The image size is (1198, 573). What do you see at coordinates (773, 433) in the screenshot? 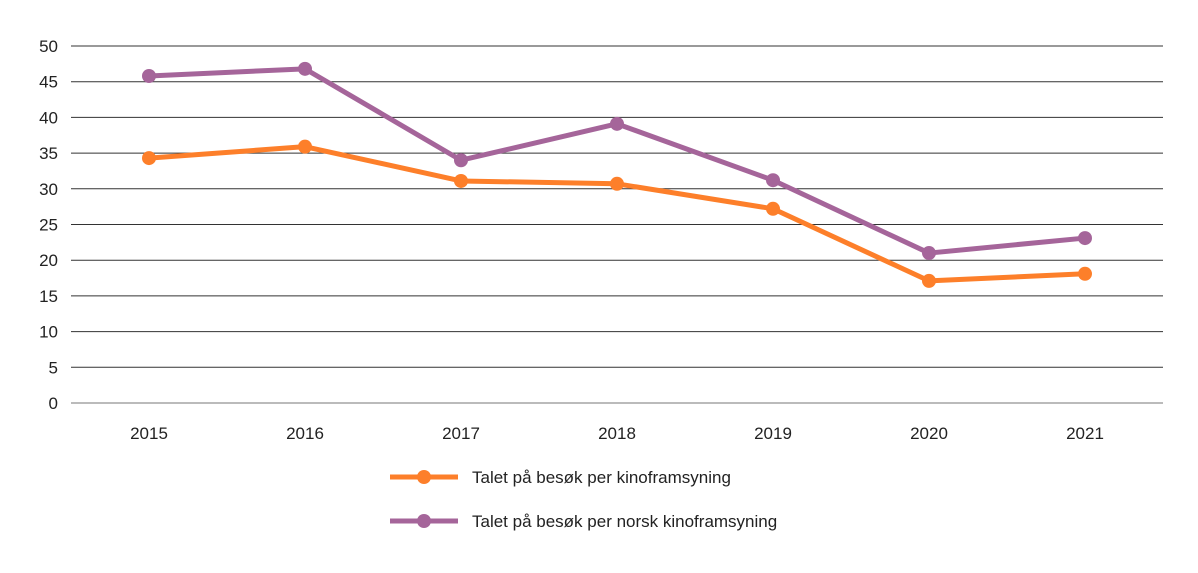
I see `x-tick-label: 2019` at bounding box center [773, 433].